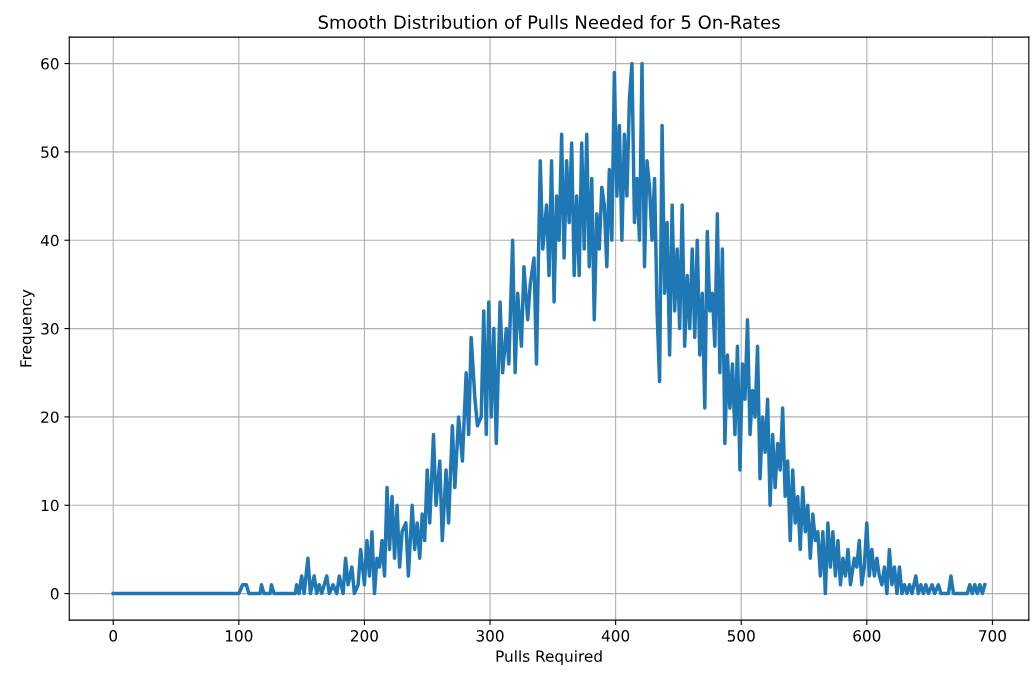 This screenshot has height=674, width=1034. Describe the element at coordinates (615, 636) in the screenshot. I see `x-tick-label: 400` at that location.